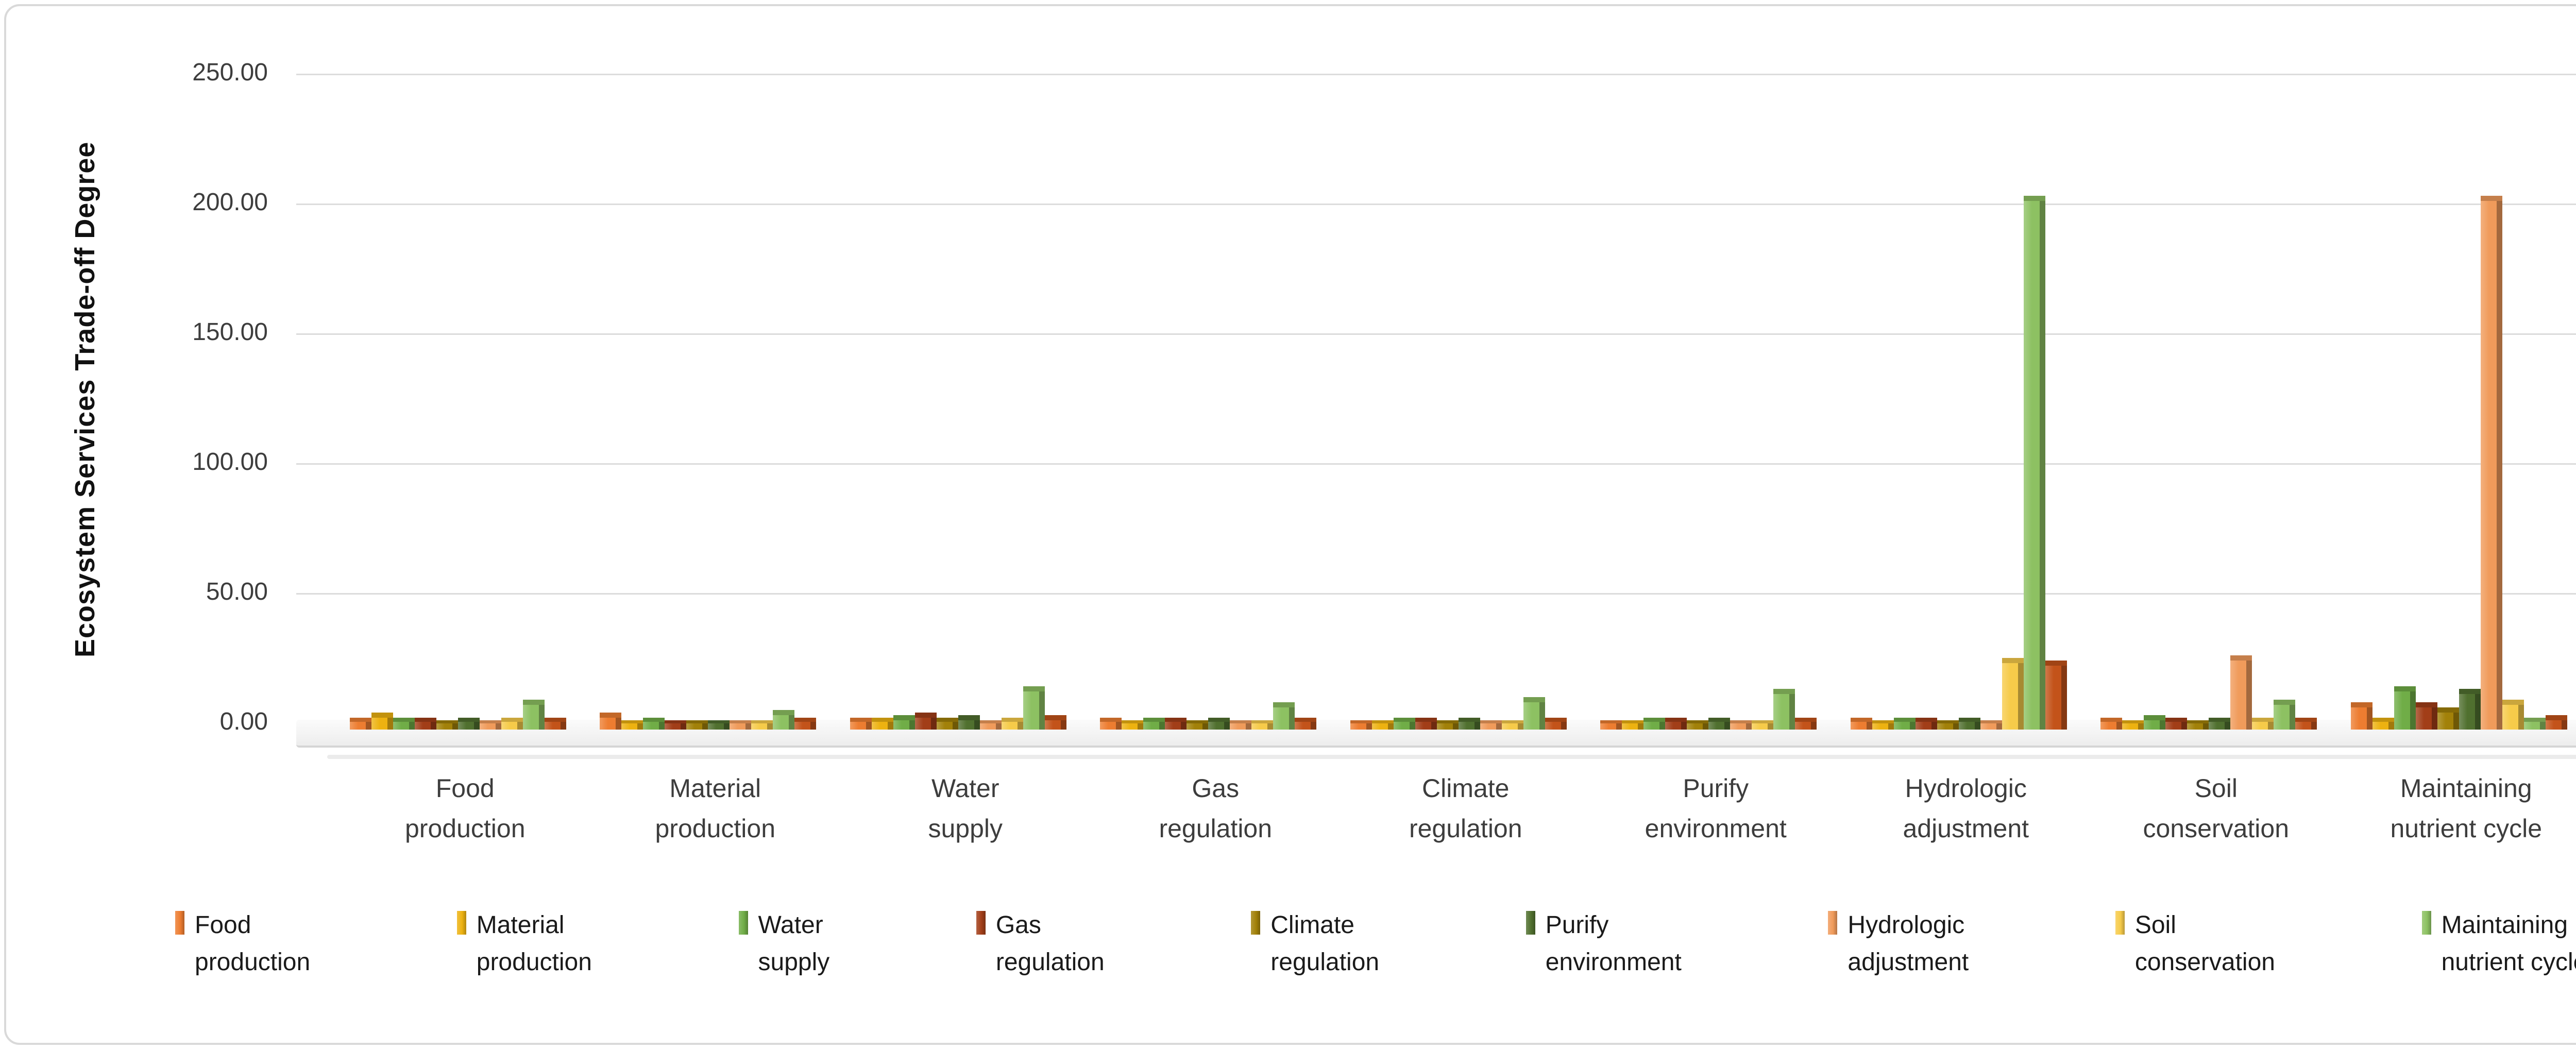  Describe the element at coordinates (719, 725) in the screenshot. I see `bar-purify-environment-in-material-production` at that location.